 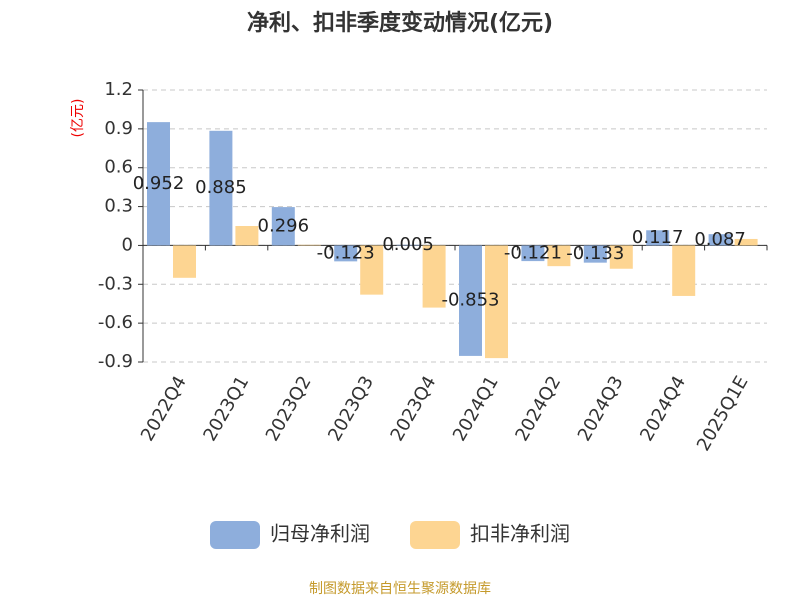 I want to click on data-label: 0.087, so click(x=720, y=239).